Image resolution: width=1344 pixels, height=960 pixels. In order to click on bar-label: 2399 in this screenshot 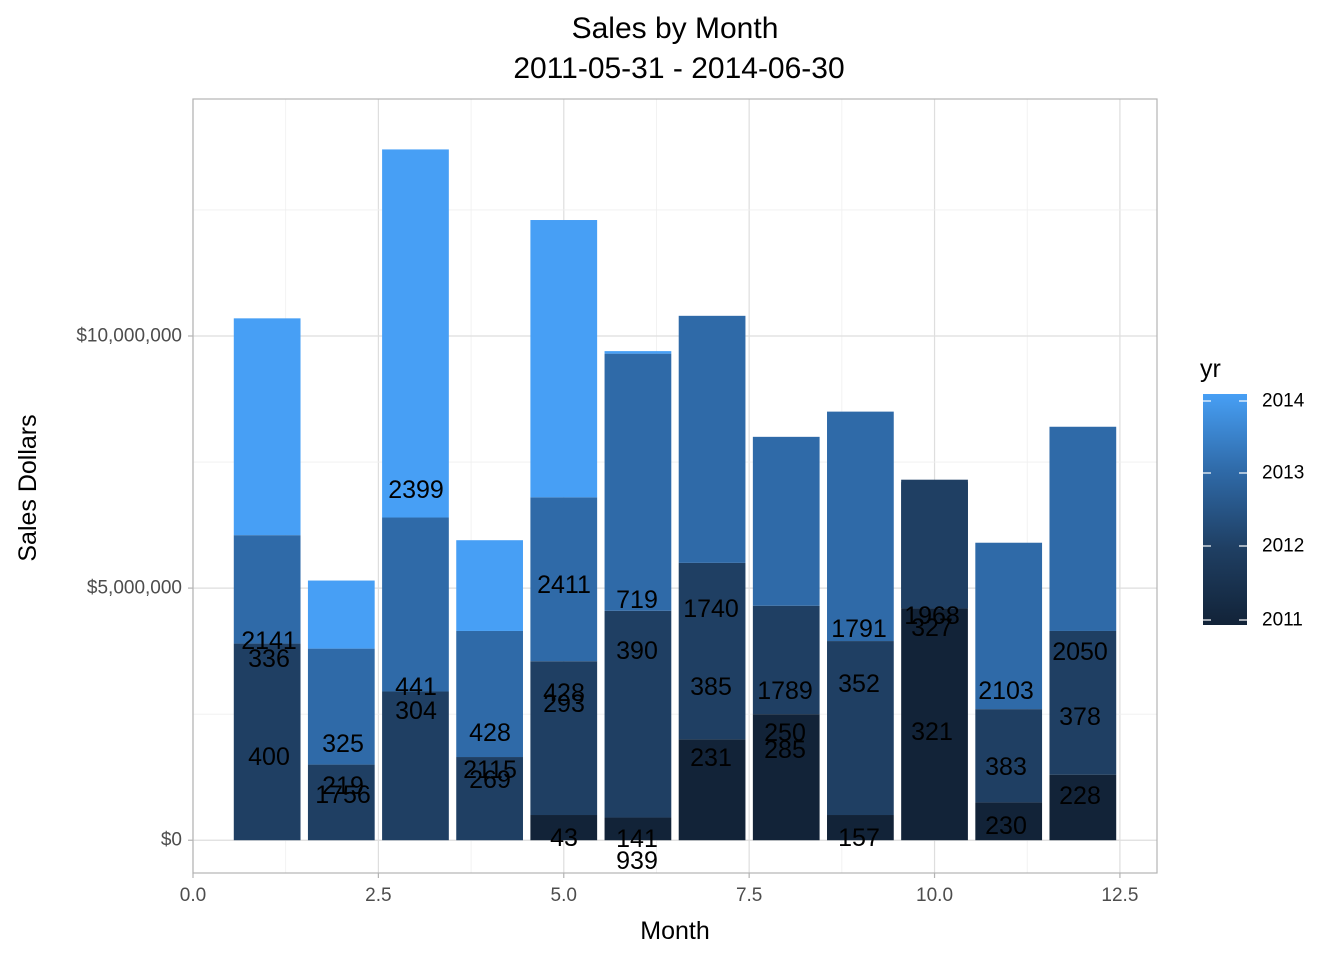, I will do `click(416, 490)`.